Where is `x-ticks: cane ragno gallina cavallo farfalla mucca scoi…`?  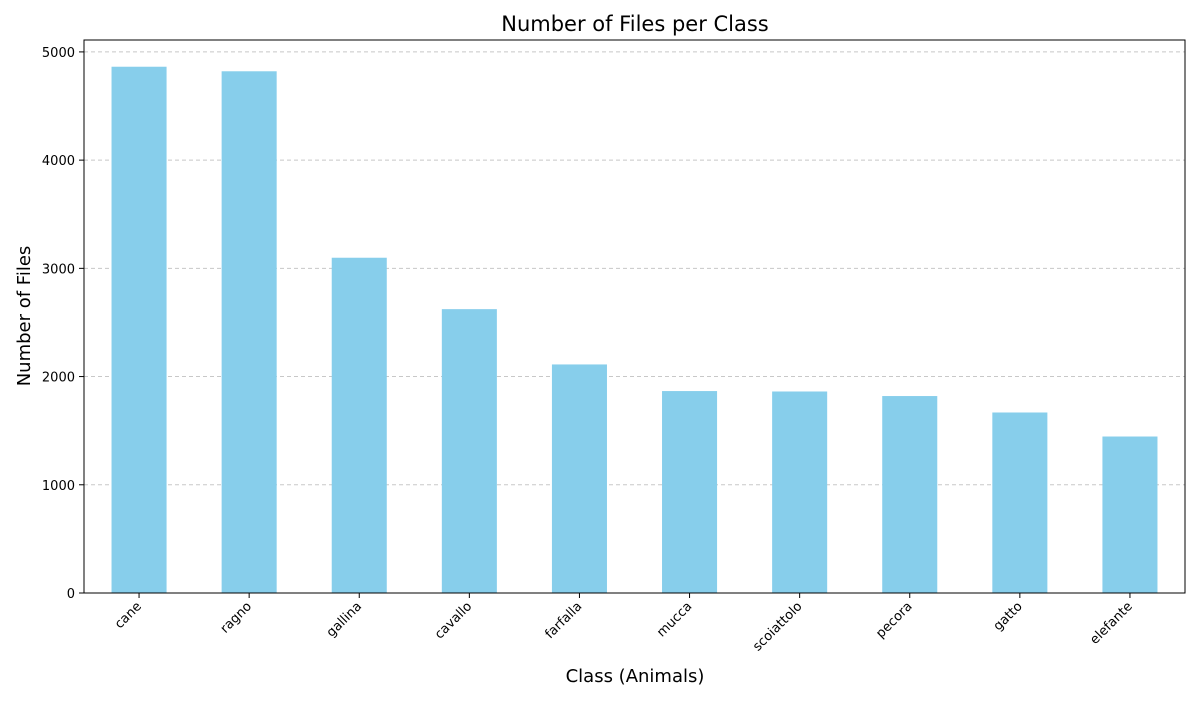 x-ticks: cane ragno gallina cavallo farfalla mucca scoi… is located at coordinates (624, 623).